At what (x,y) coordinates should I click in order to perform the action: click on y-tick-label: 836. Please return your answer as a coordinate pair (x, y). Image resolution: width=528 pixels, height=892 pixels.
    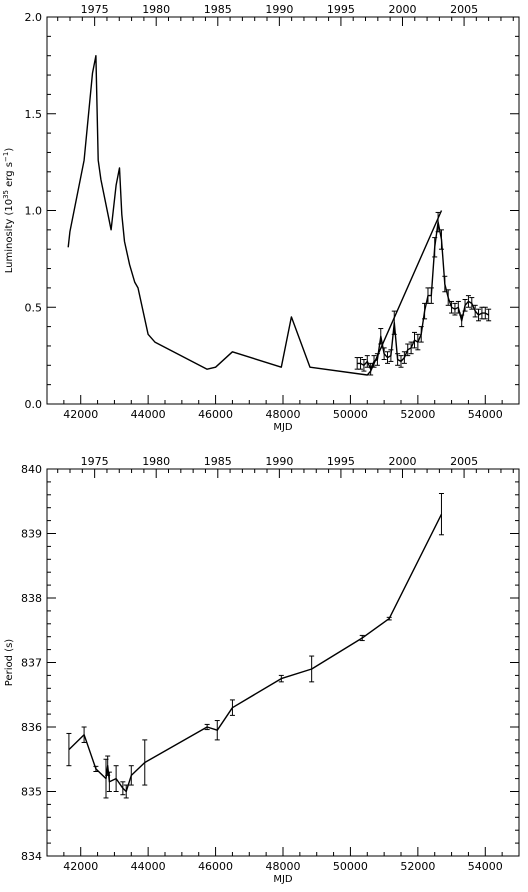
    Looking at the image, I should click on (31, 727).